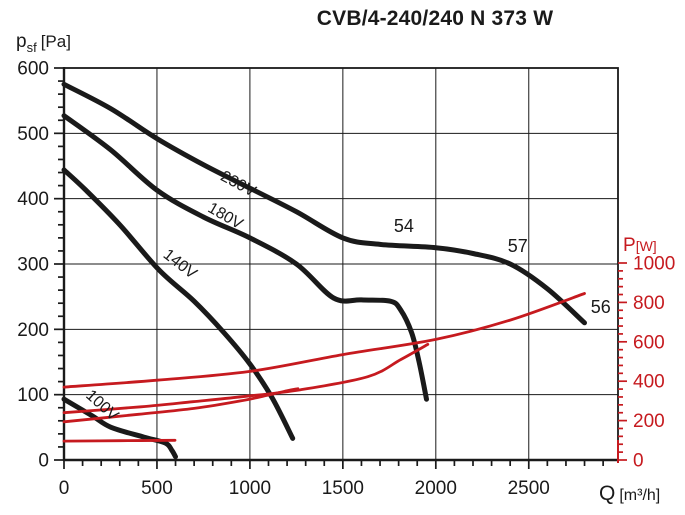 The image size is (685, 515). I want to click on right-axis-symbol: P, so click(629, 245).